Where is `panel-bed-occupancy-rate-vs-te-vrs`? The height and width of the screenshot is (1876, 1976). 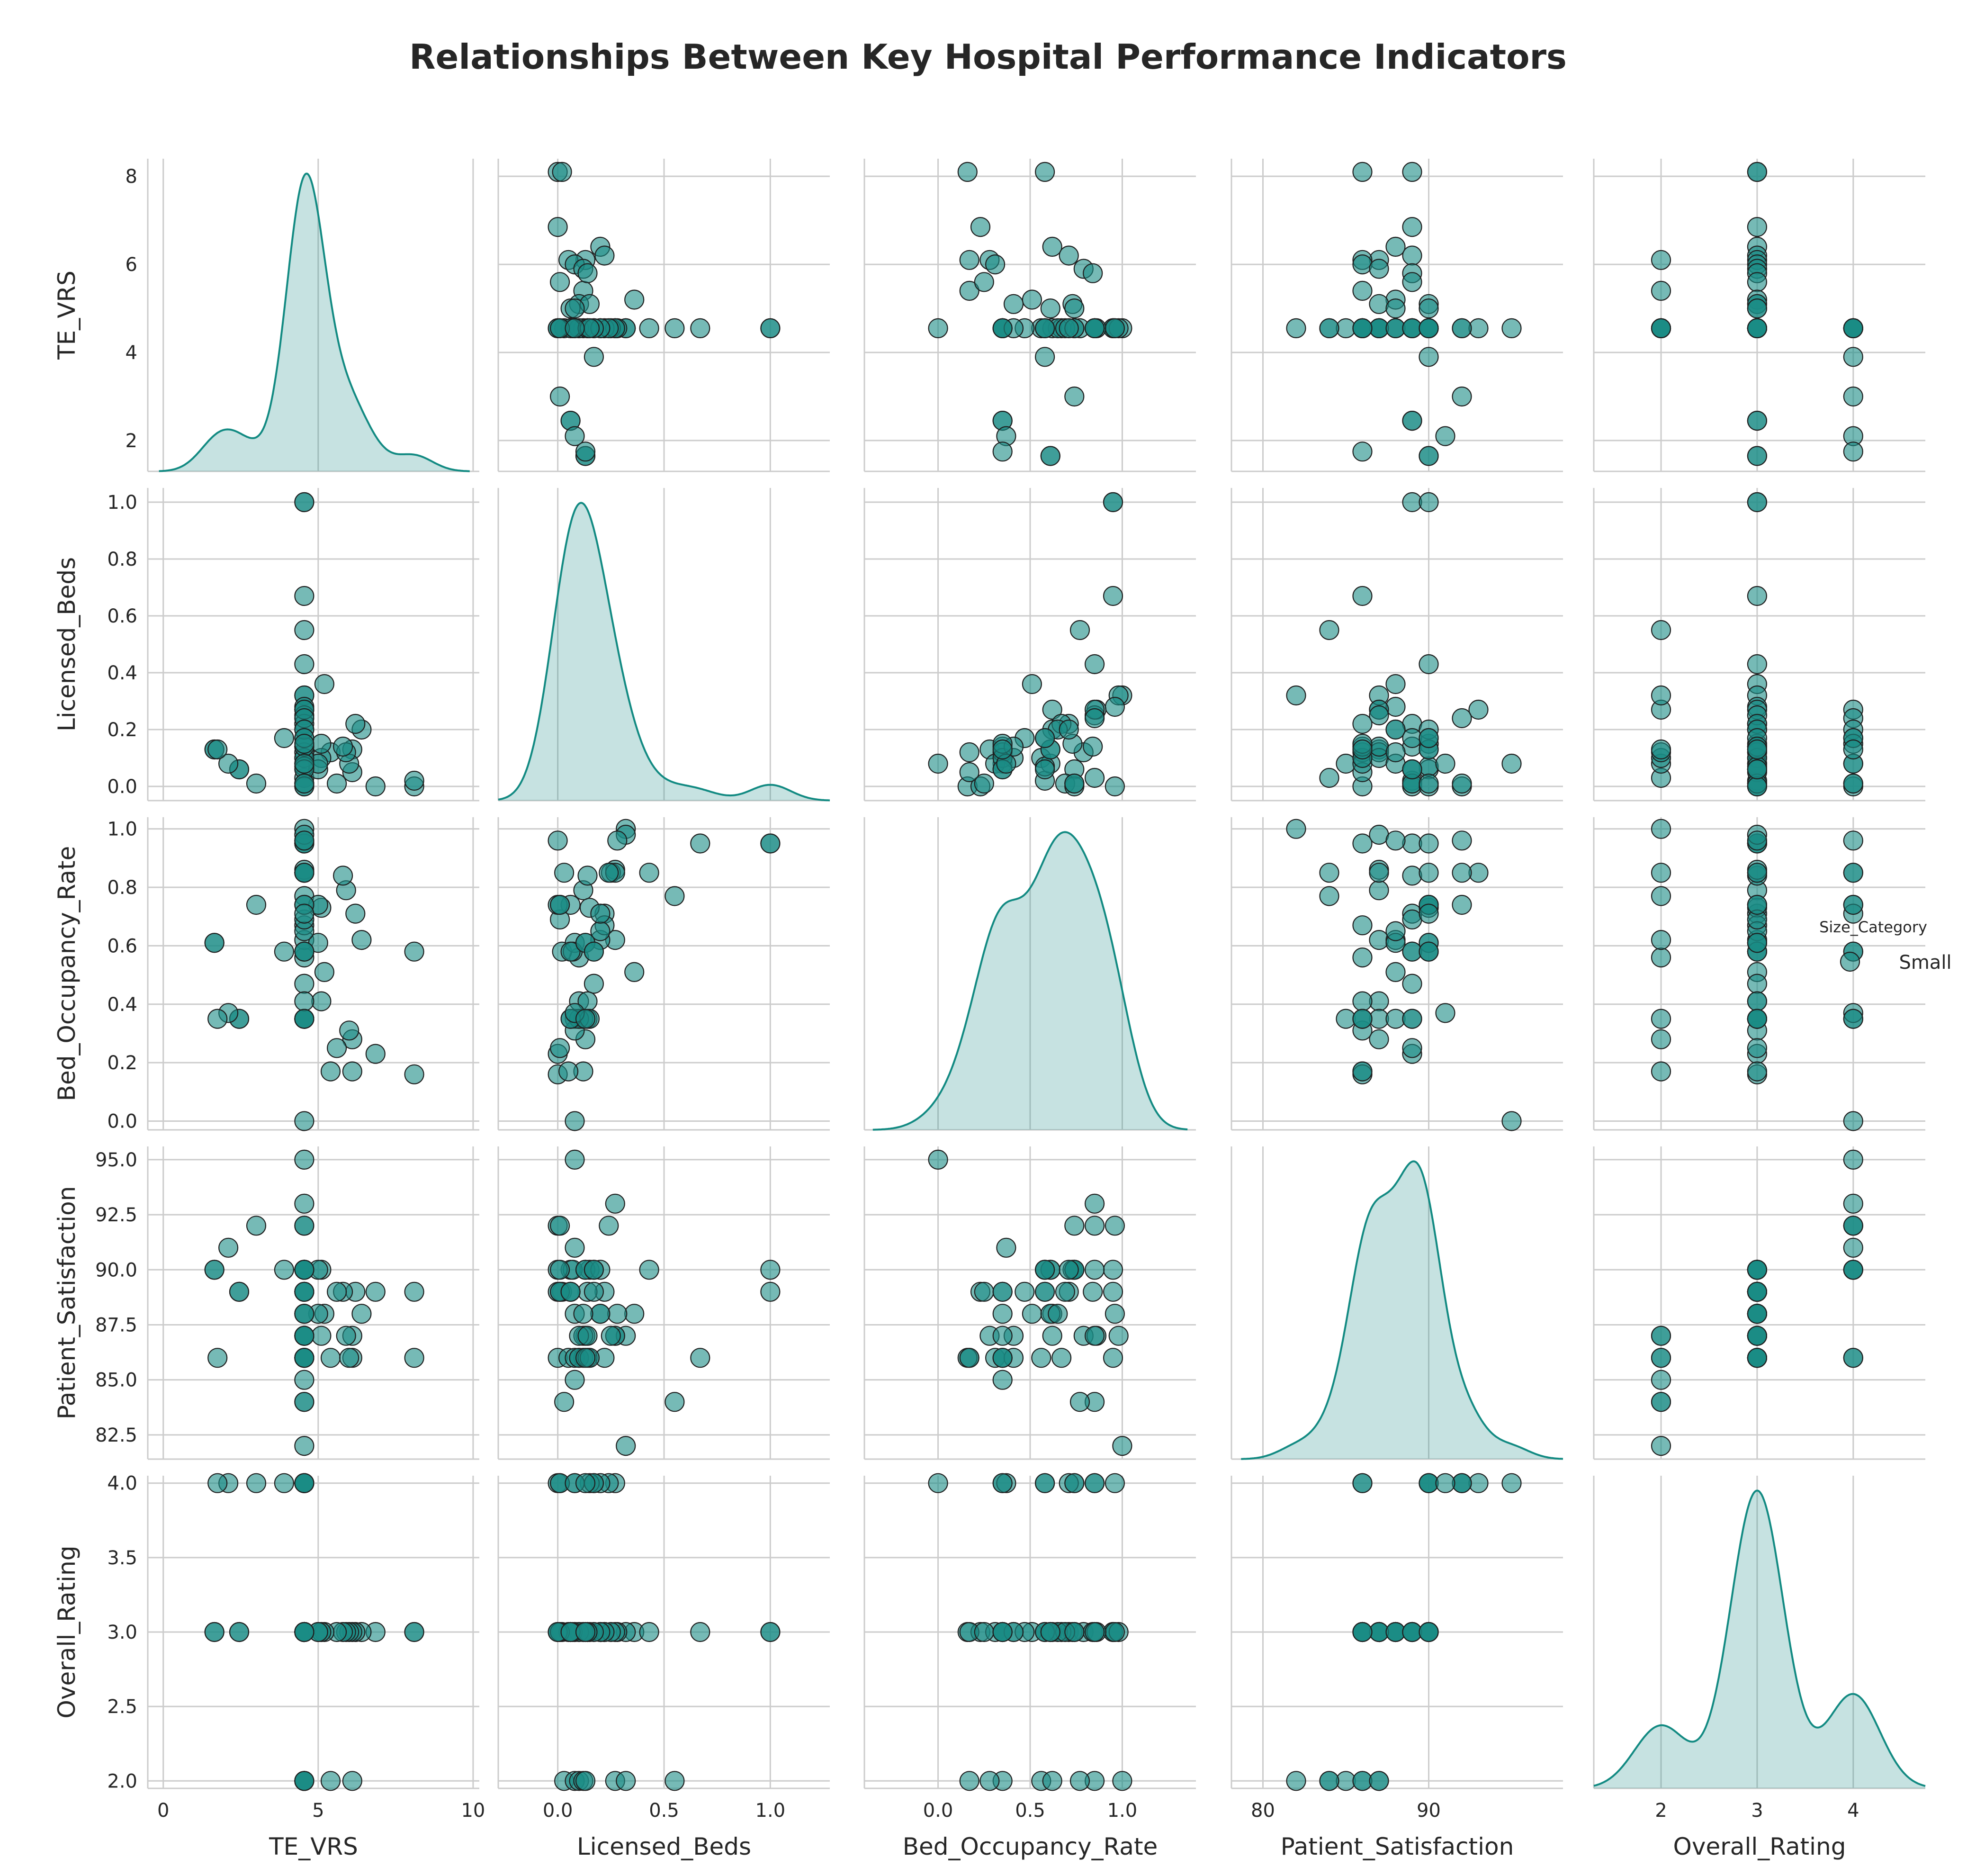 panel-bed-occupancy-rate-vs-te-vrs is located at coordinates (313, 974).